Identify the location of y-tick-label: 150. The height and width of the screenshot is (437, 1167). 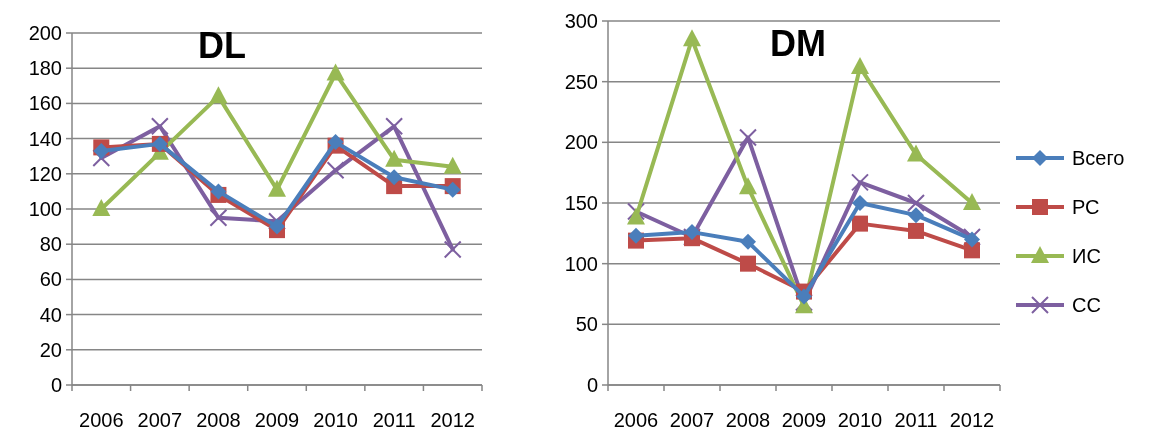
(581, 203).